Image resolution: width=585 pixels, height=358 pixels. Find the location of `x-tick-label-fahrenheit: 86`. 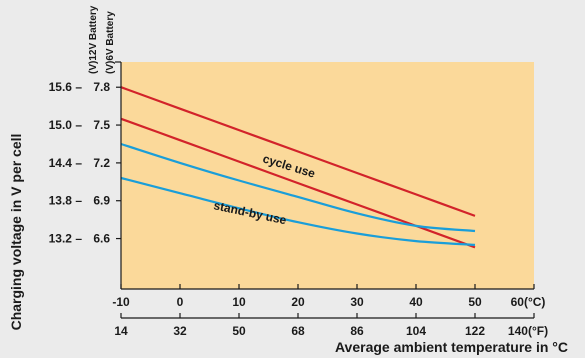

x-tick-label-fahrenheit: 86 is located at coordinates (357, 331).